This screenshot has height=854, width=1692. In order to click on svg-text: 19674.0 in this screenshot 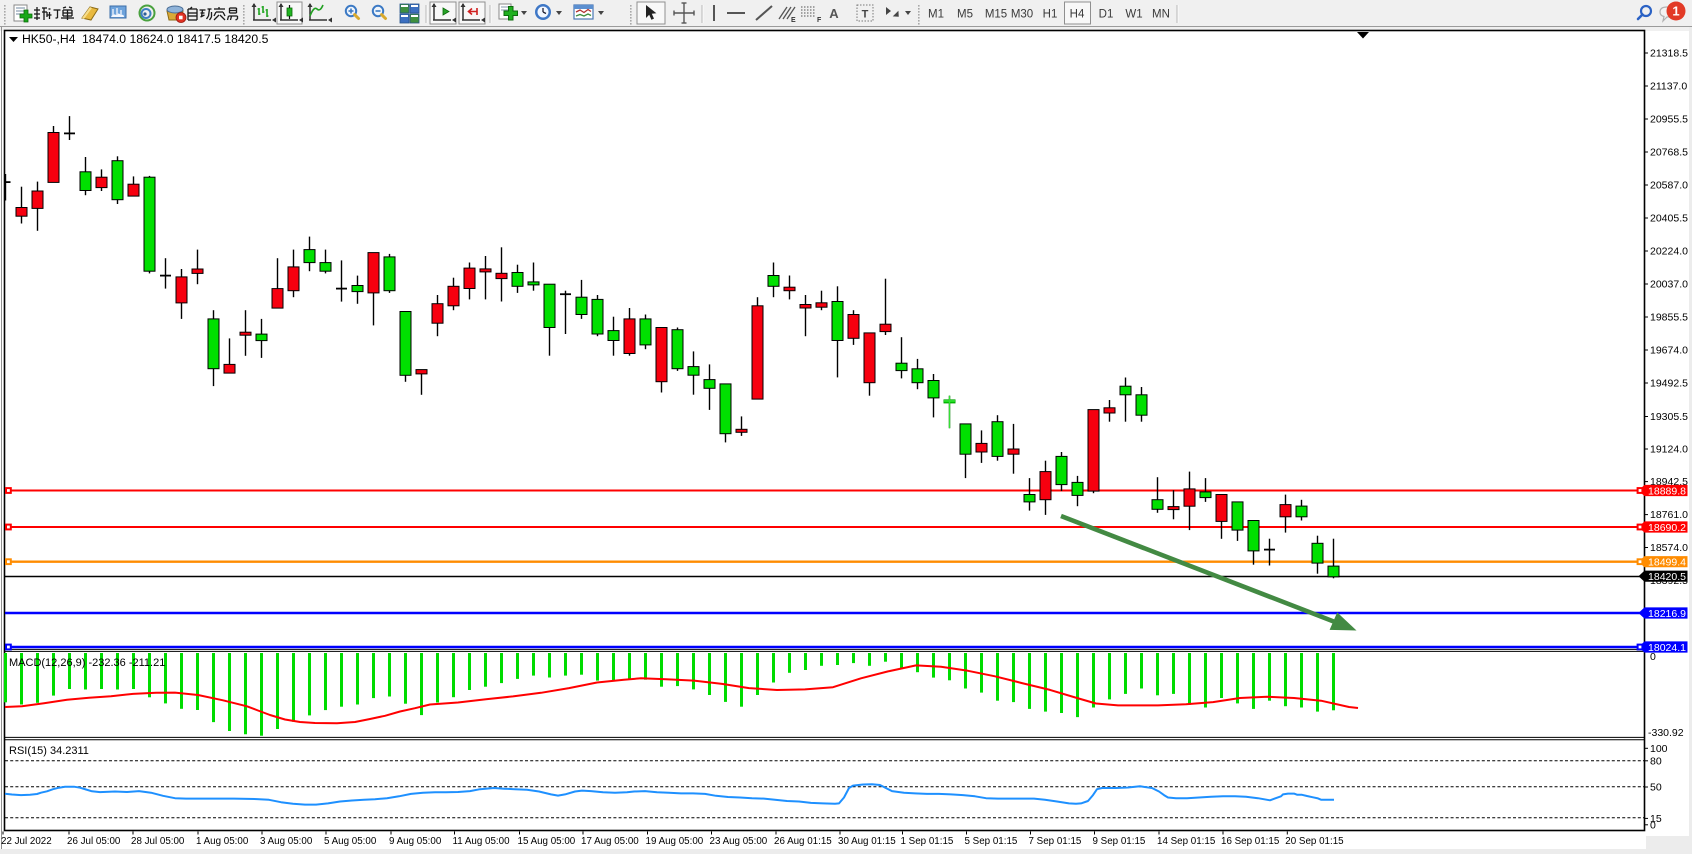, I will do `click(1669, 351)`.